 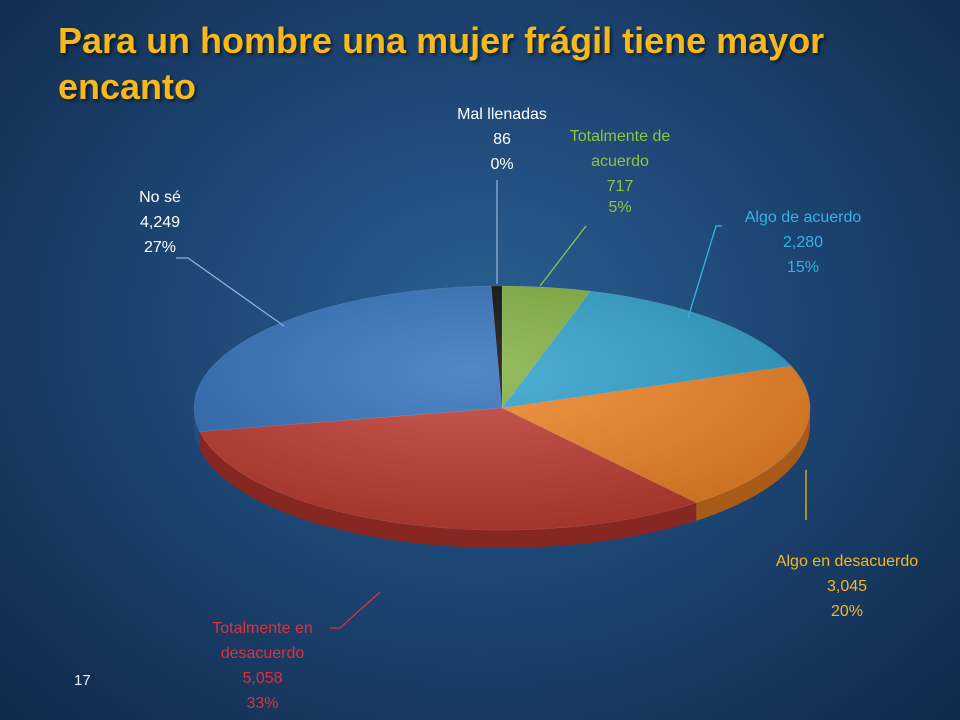 I want to click on slice-value: 717, so click(x=620, y=186).